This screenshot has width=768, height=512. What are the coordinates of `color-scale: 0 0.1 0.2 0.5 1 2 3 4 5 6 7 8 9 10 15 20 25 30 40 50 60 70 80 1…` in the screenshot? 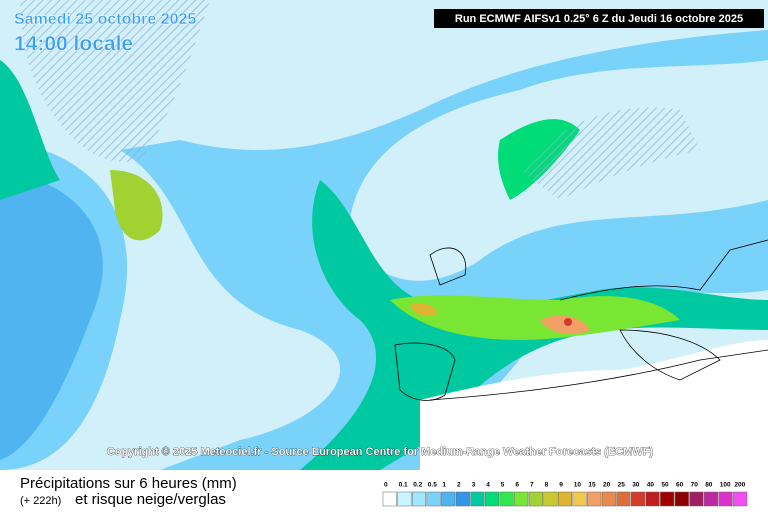 It's located at (565, 494).